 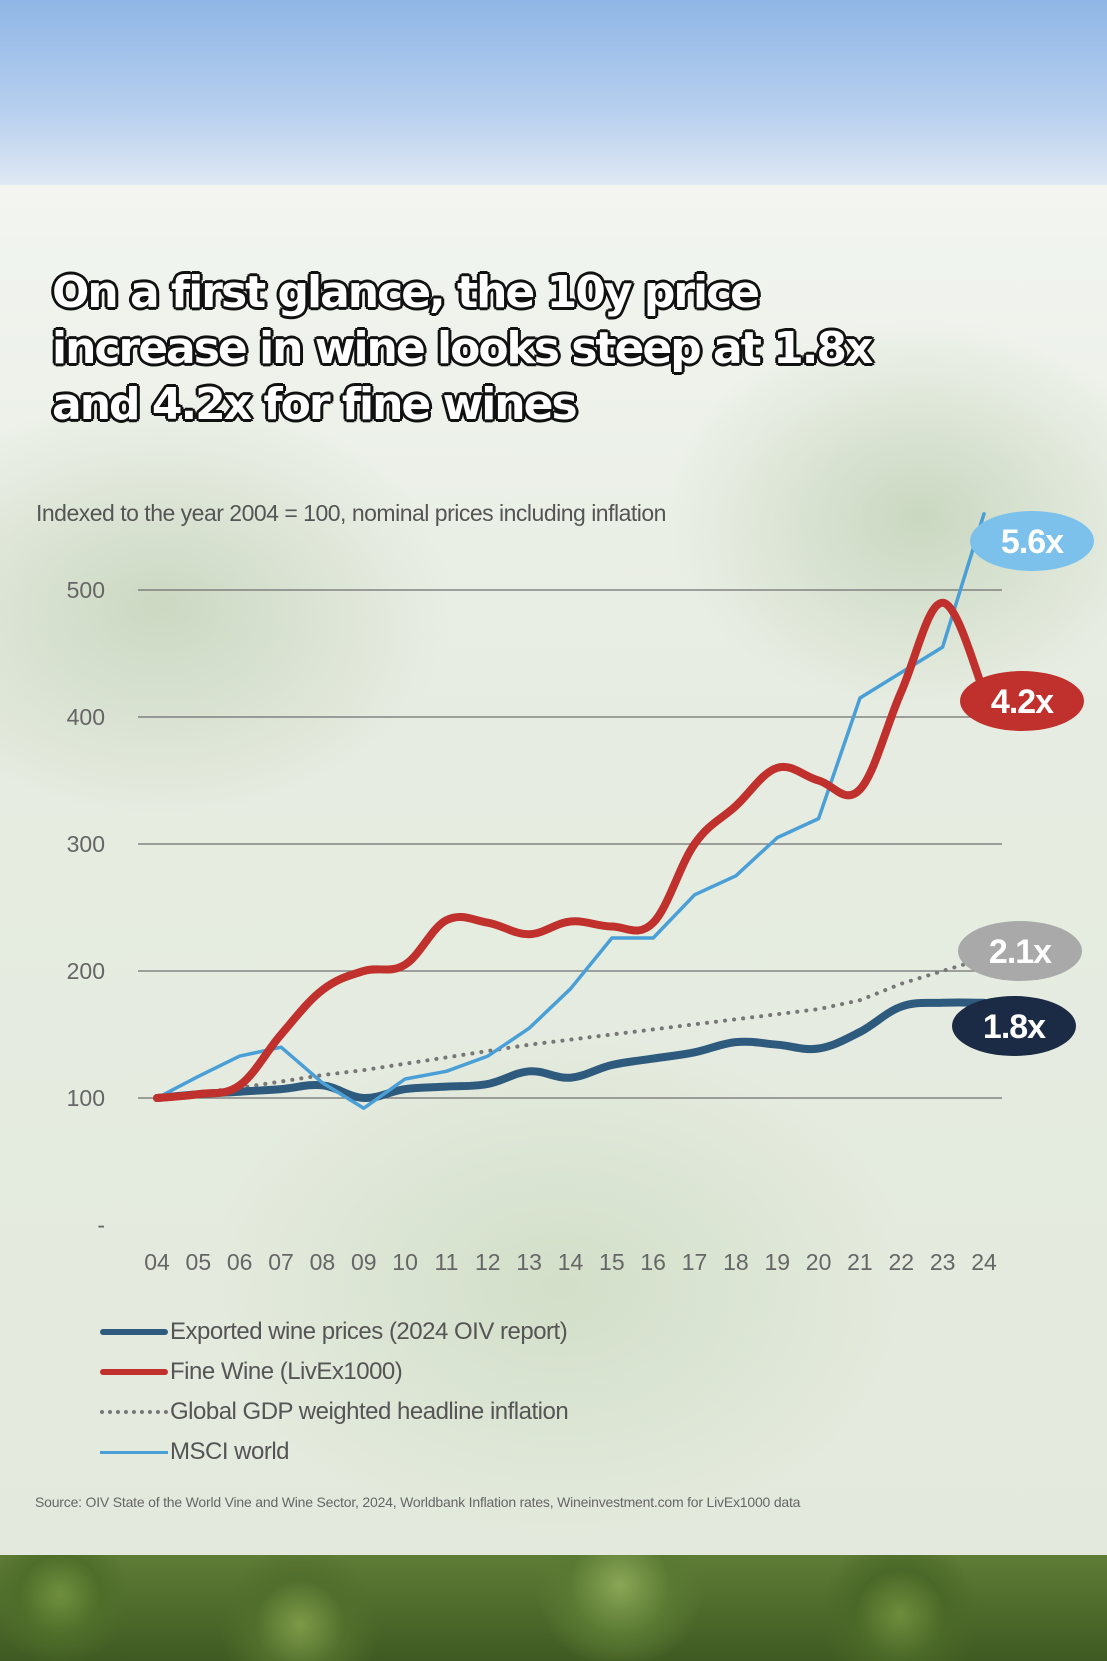 I want to click on y-tick-label: 100, so click(x=86, y=1098).